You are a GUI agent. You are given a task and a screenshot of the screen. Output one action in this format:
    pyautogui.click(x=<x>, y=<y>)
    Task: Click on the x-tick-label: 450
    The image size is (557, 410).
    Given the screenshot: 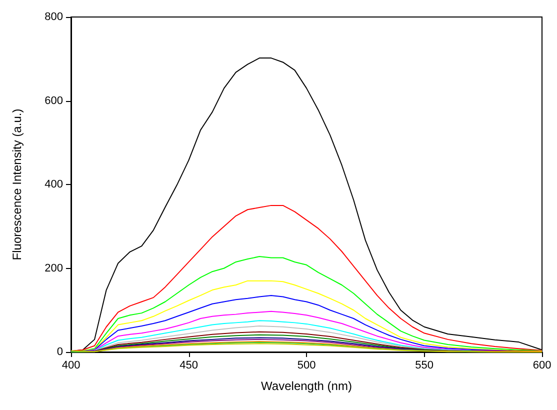 What is the action you would take?
    pyautogui.click(x=189, y=366)
    